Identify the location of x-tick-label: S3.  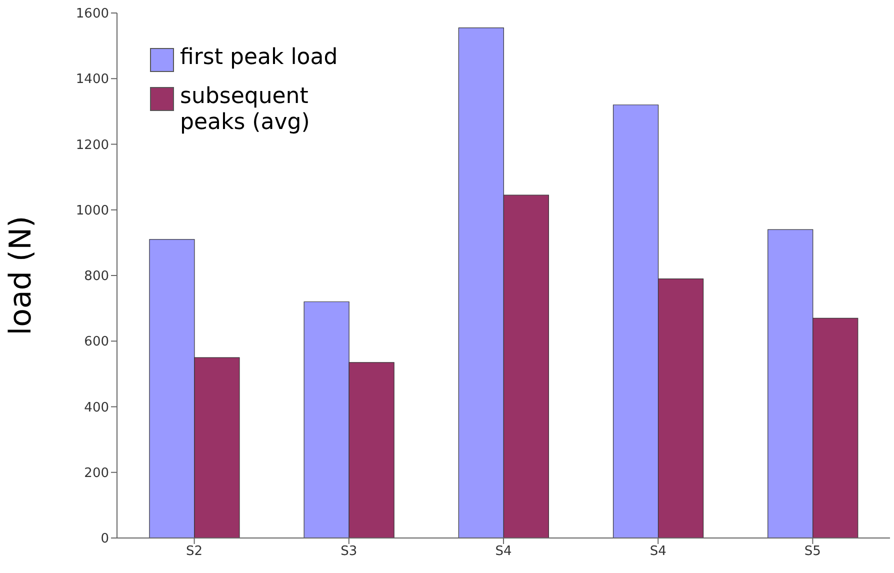
(349, 552).